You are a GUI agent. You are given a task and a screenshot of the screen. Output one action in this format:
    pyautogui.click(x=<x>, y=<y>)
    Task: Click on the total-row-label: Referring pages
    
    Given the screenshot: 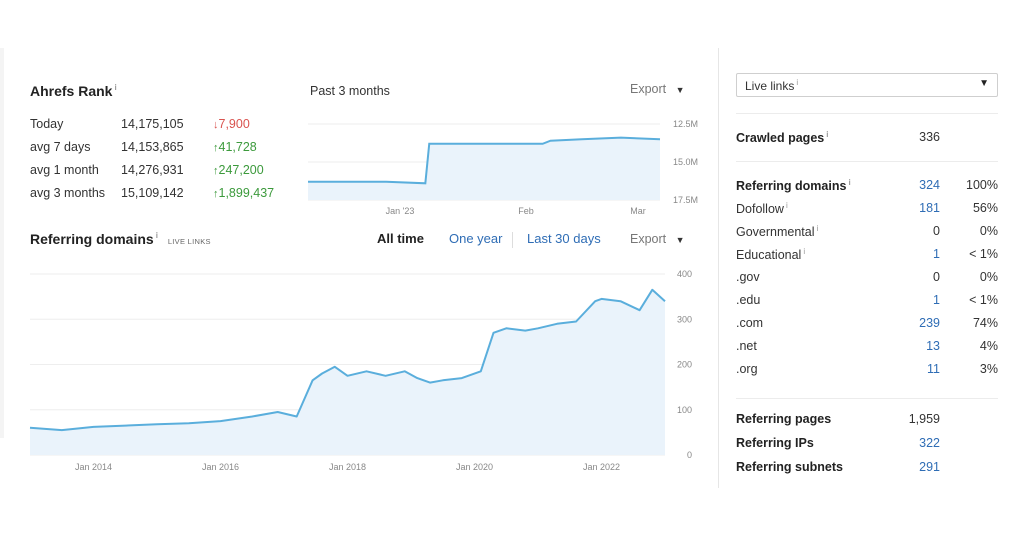 What is the action you would take?
    pyautogui.click(x=784, y=419)
    